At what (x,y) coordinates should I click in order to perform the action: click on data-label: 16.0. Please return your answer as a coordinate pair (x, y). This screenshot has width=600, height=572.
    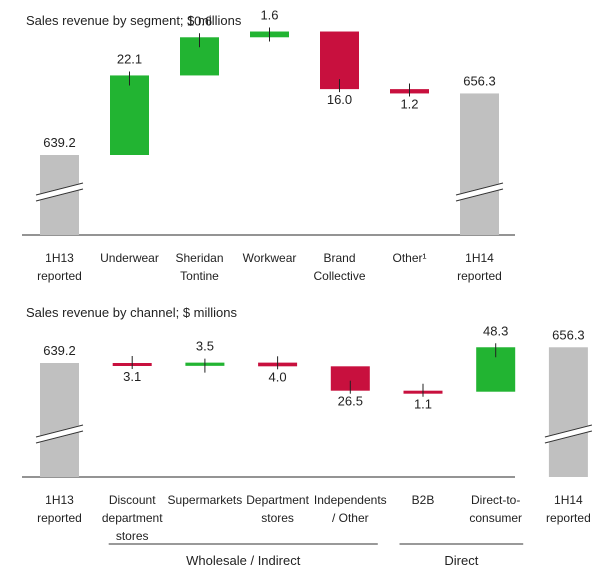
    Looking at the image, I should click on (339, 99).